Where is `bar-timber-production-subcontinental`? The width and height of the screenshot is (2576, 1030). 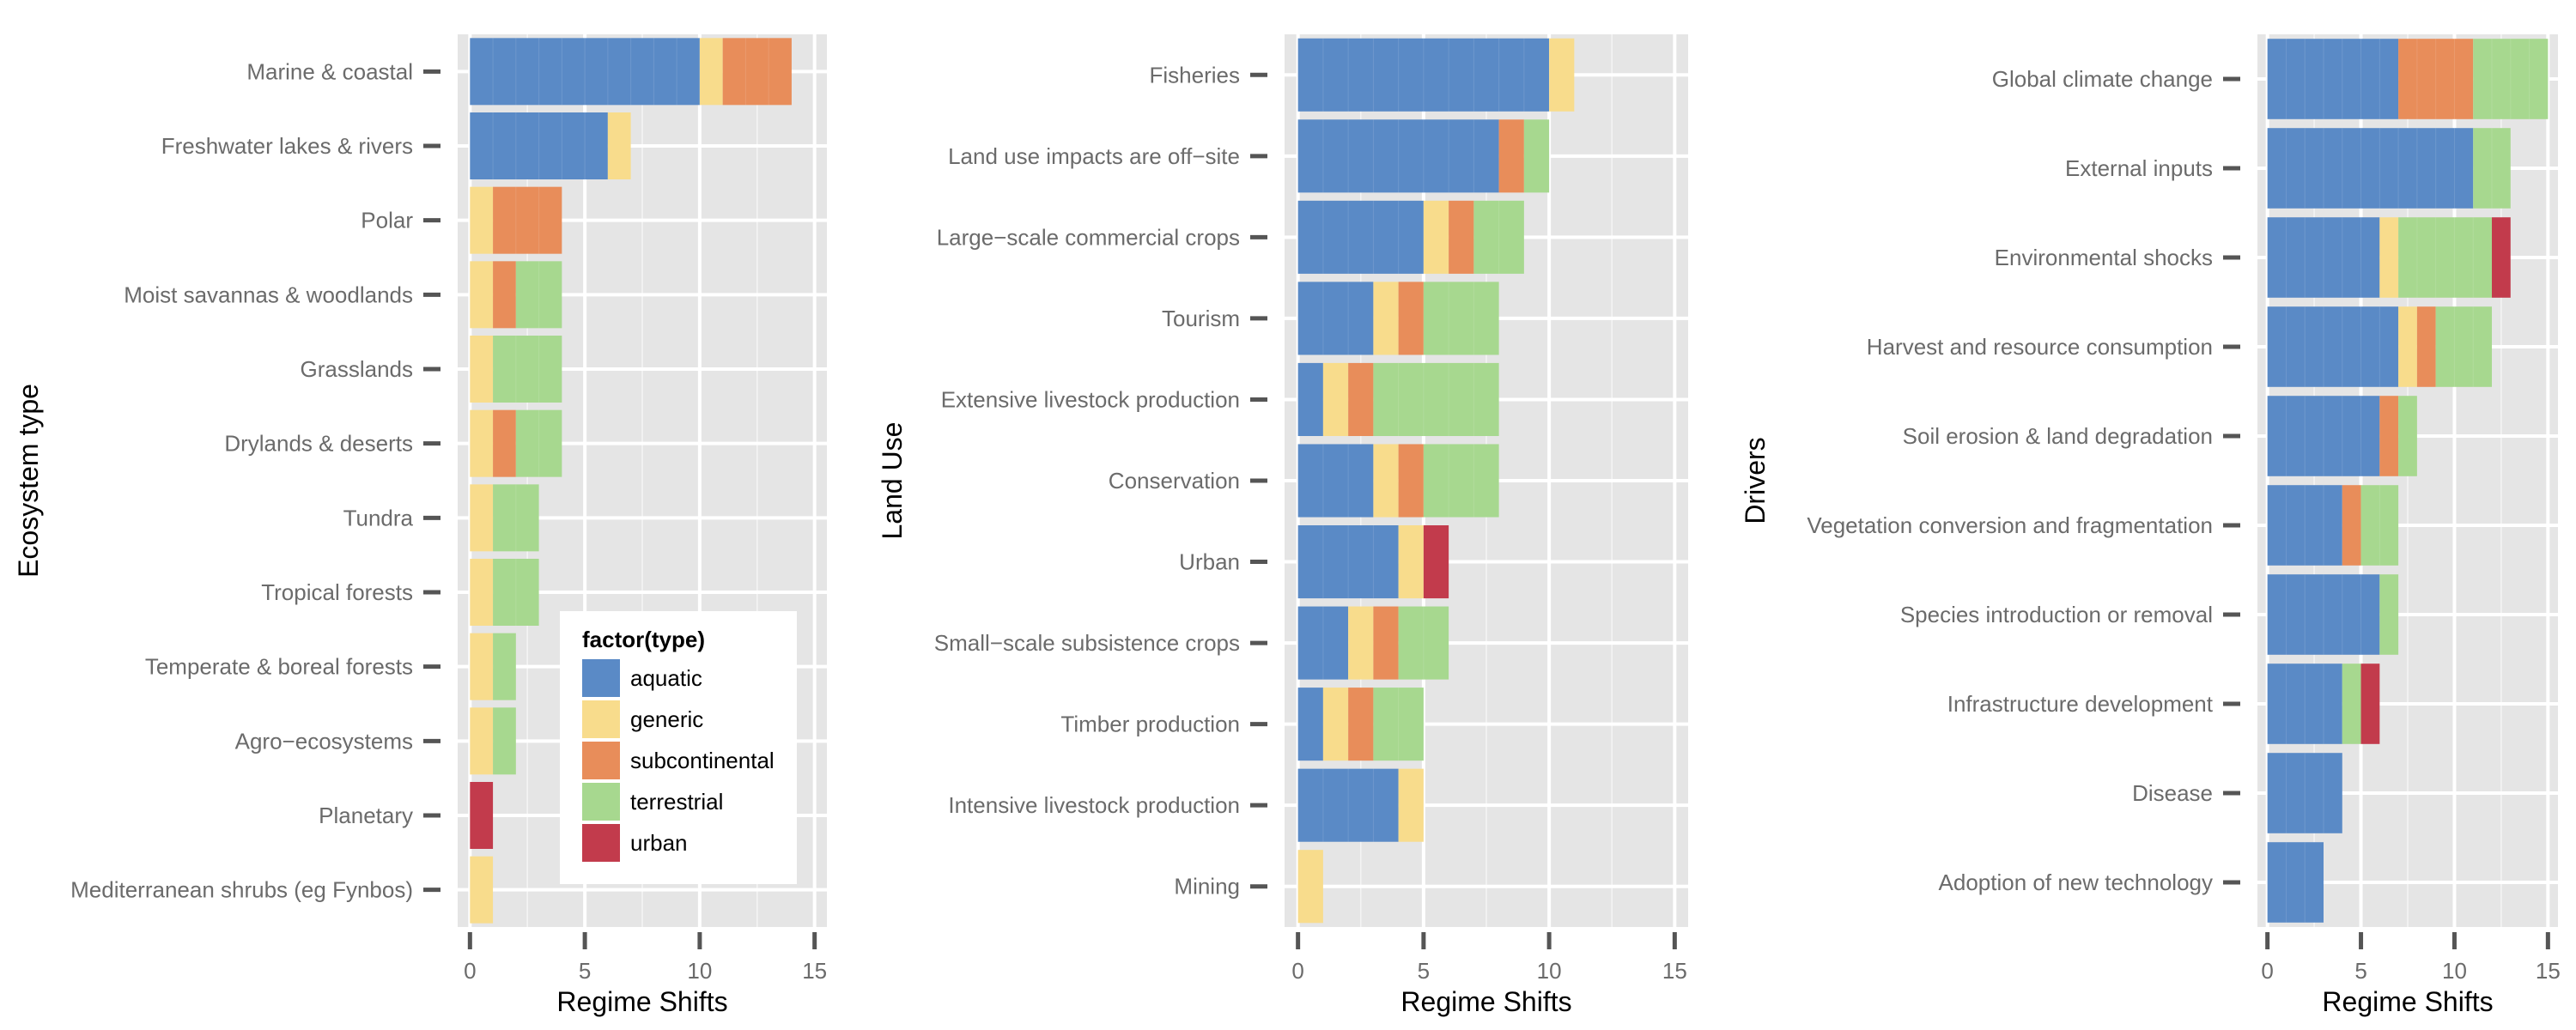
bar-timber-production-subcontinental is located at coordinates (1361, 724).